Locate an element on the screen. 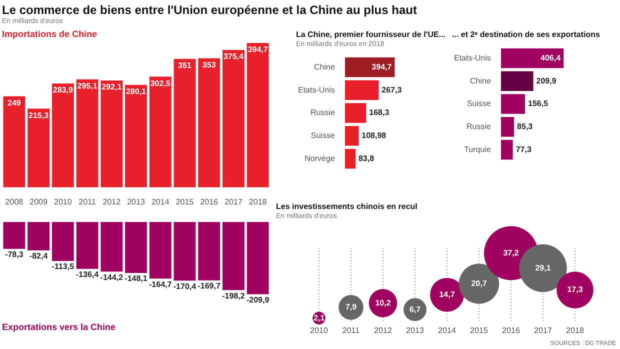  data-label: 168,3 is located at coordinates (379, 113).